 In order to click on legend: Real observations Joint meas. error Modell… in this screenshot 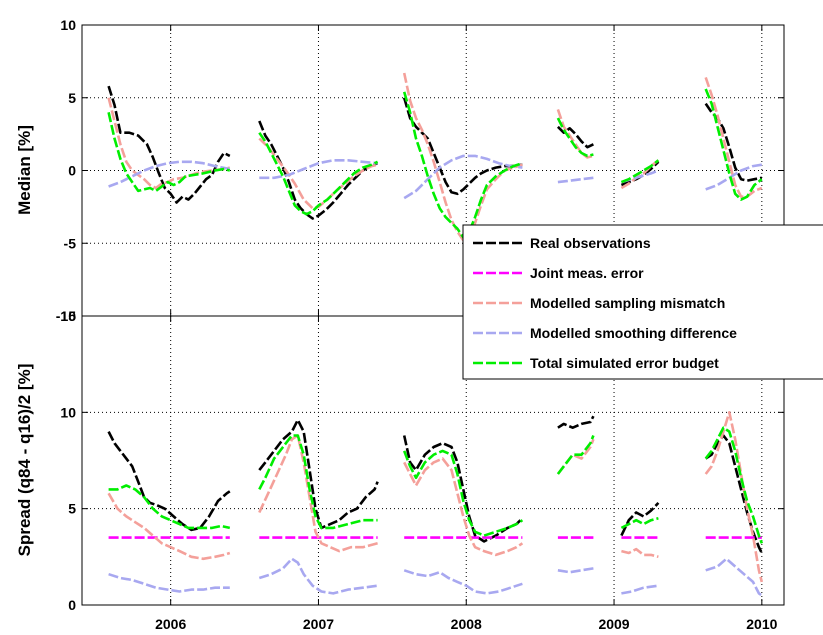, I will do `click(642, 302)`.